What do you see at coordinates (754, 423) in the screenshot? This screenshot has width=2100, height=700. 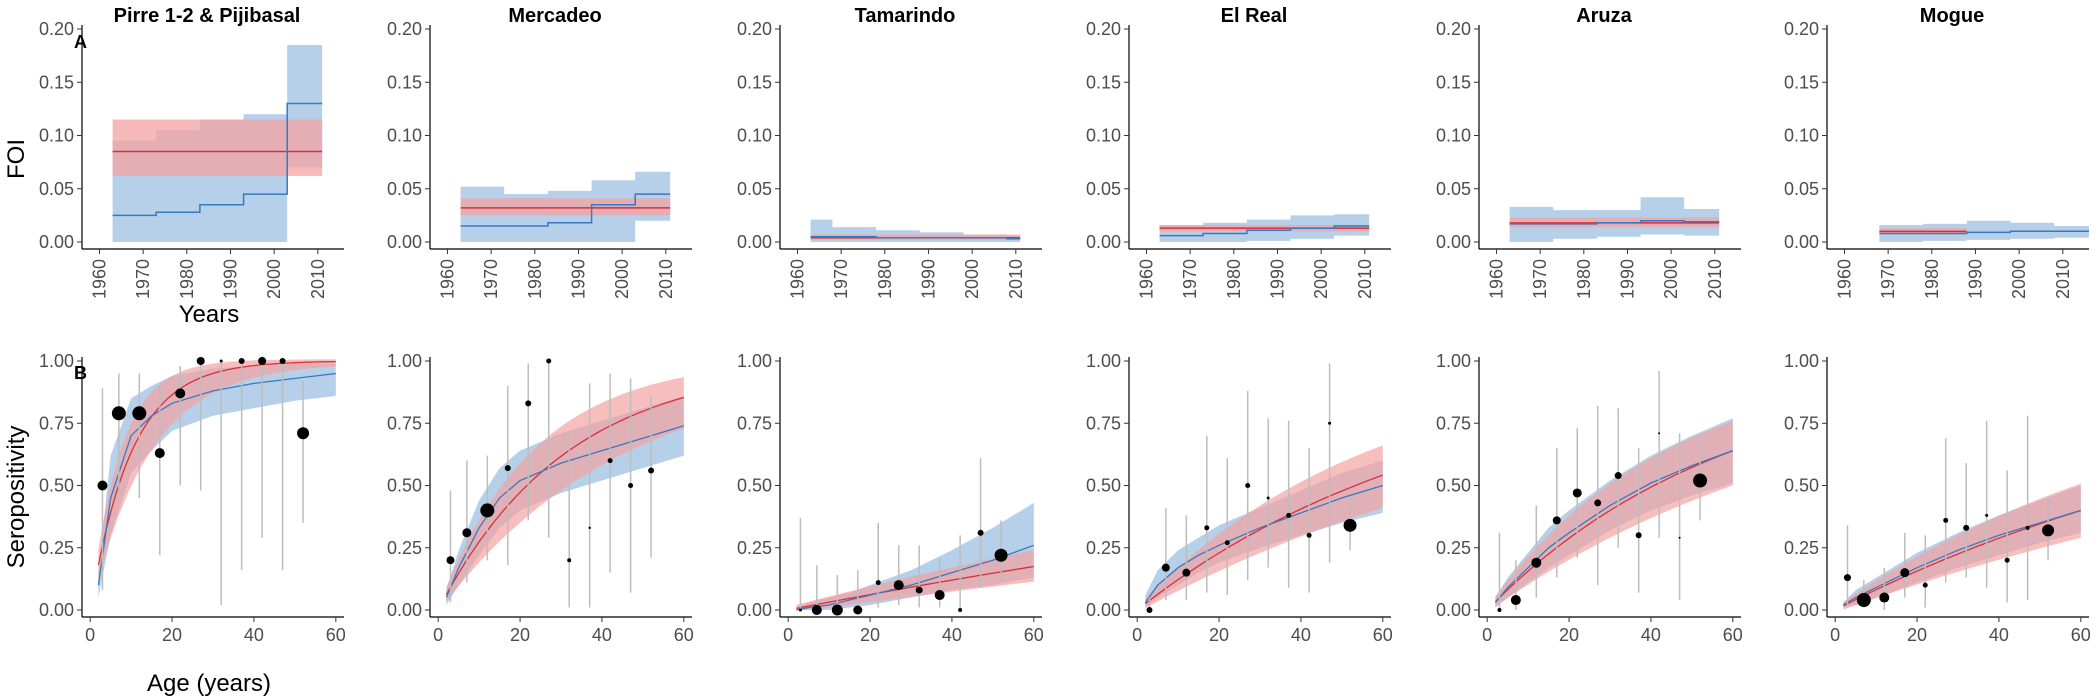 I see `y-tick-label: 0.75` at bounding box center [754, 423].